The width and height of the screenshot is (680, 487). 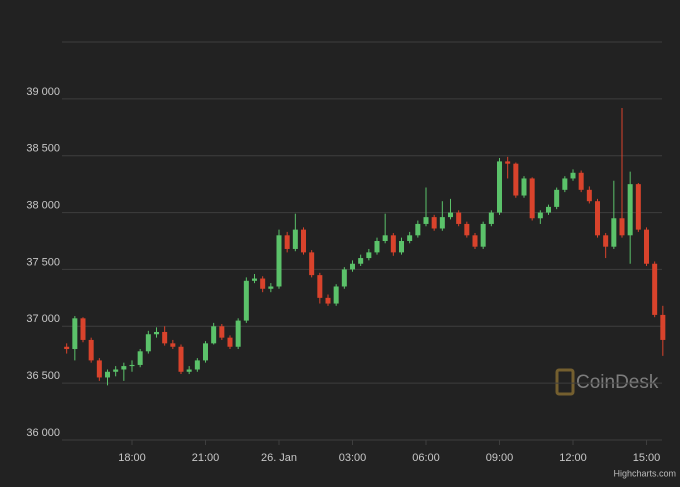 What do you see at coordinates (43, 262) in the screenshot?
I see `y-tick-label: 37 500` at bounding box center [43, 262].